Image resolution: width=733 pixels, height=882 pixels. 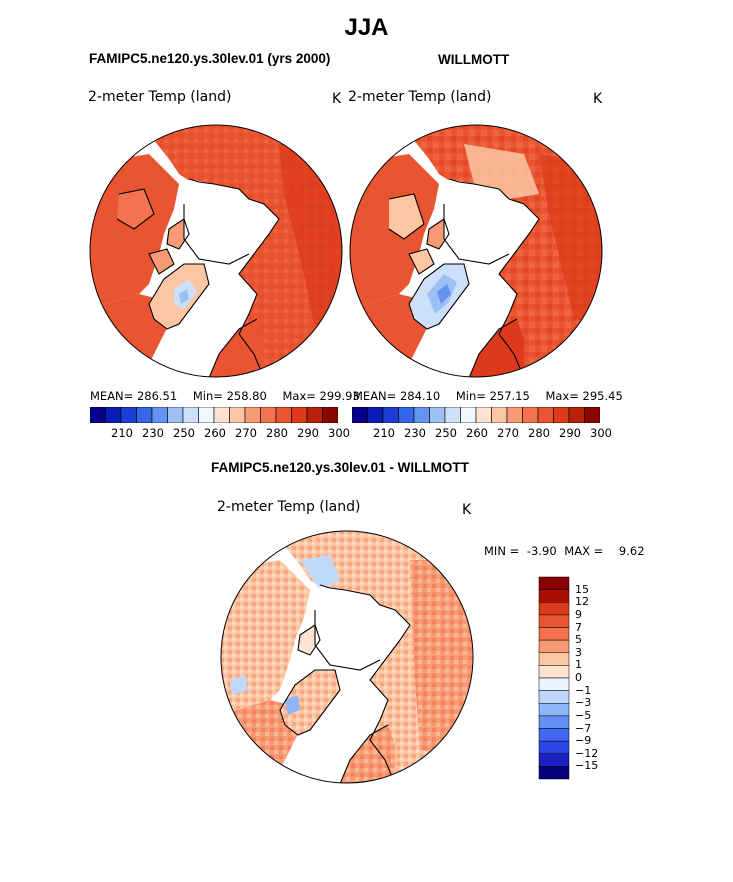 I want to click on diff-colorbar-tick-label: −3, so click(x=583, y=703).